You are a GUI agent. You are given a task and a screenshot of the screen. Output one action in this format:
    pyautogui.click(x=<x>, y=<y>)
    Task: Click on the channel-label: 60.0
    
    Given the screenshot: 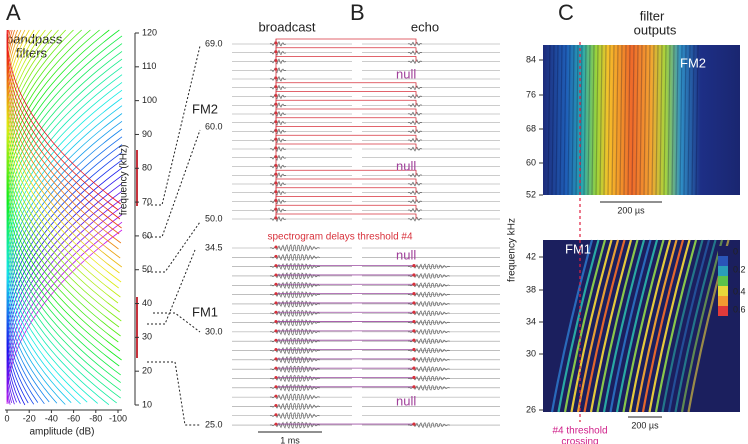 What is the action you would take?
    pyautogui.click(x=214, y=126)
    